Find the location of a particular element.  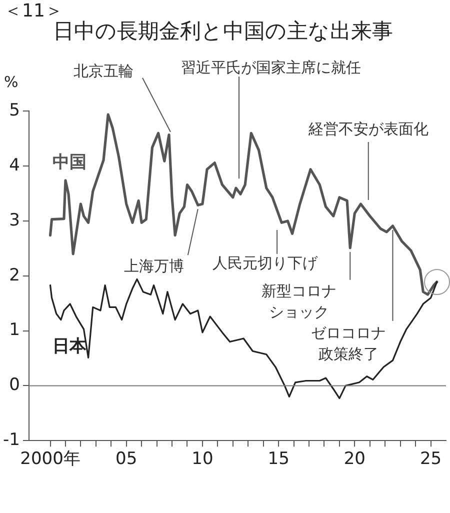

x-tick-label: 2000年 is located at coordinates (50, 459).